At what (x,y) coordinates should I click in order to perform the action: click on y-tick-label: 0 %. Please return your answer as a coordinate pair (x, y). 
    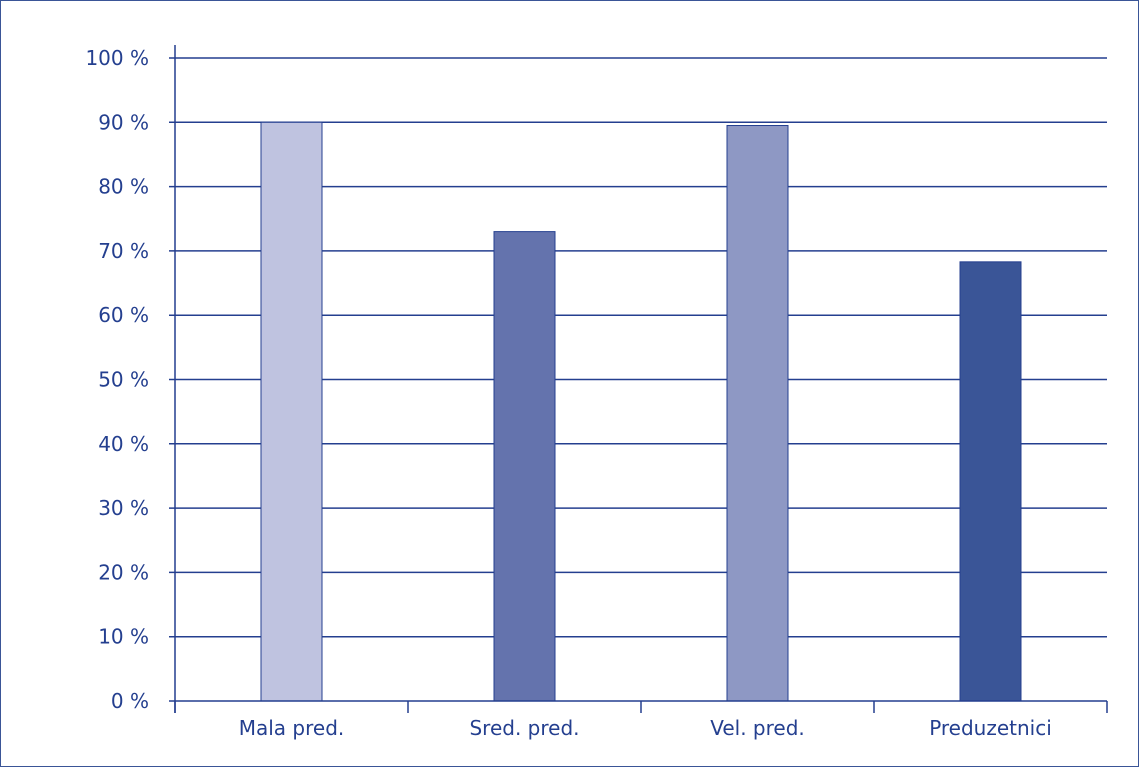
    Looking at the image, I should click on (130, 701).